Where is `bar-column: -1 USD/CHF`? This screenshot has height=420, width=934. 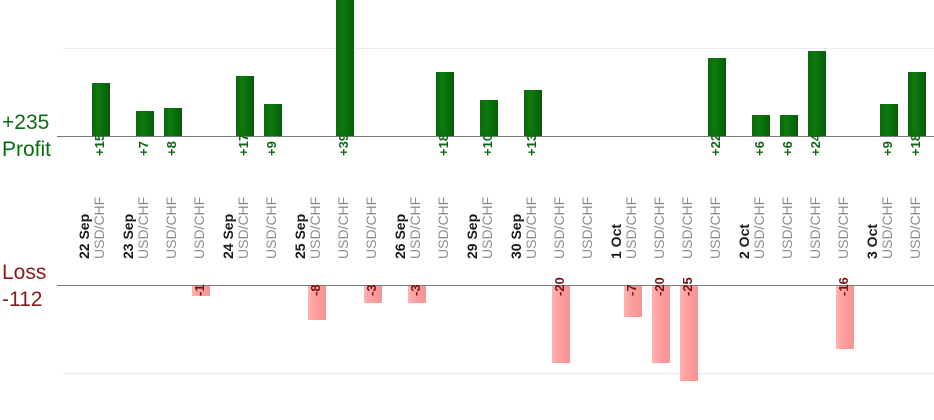 bar-column: -1 USD/CHF is located at coordinates (200, 210).